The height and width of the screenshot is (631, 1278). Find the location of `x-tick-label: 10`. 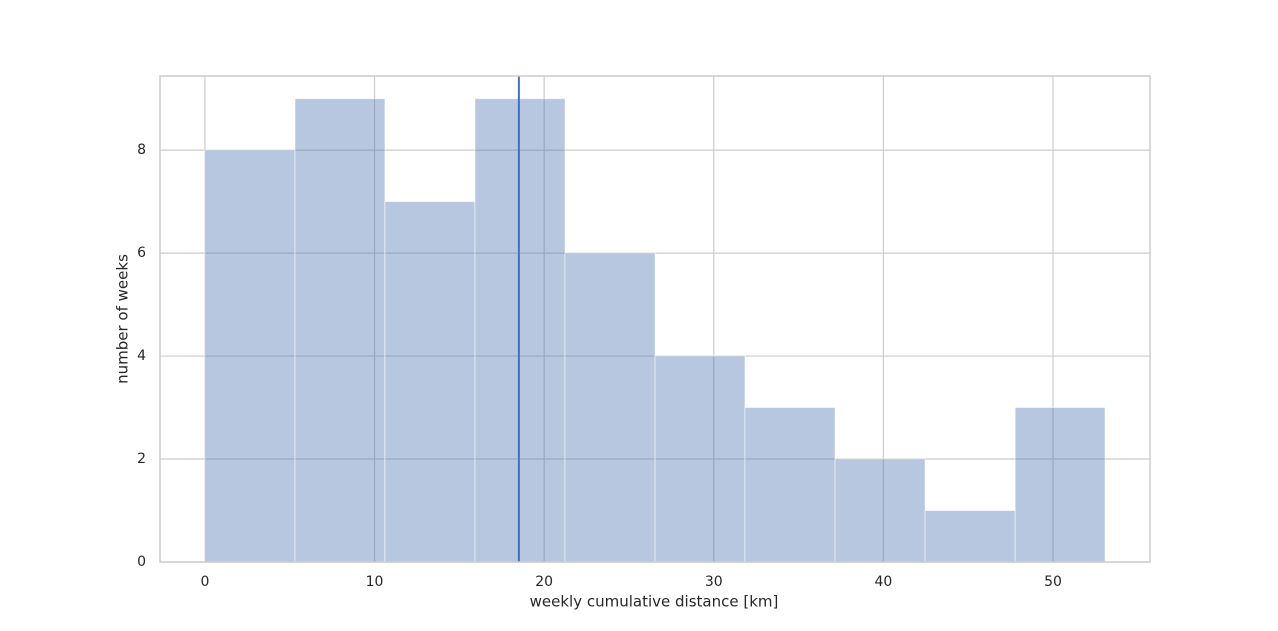

x-tick-label: 10 is located at coordinates (375, 582).